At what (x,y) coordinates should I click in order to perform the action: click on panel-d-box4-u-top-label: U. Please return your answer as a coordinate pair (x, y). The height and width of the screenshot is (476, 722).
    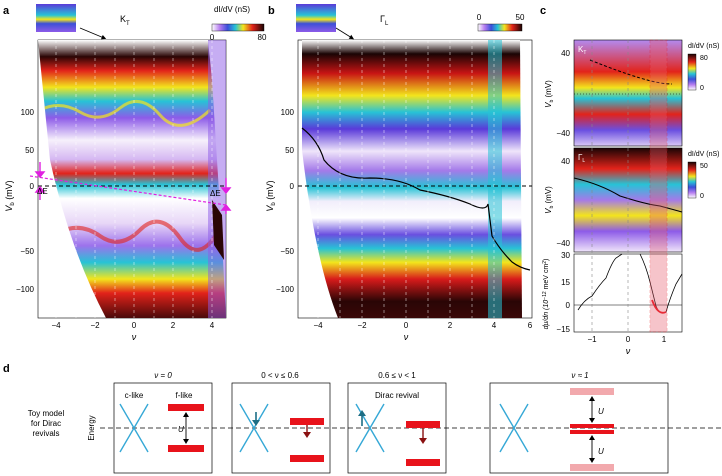
    Looking at the image, I should click on (601, 411).